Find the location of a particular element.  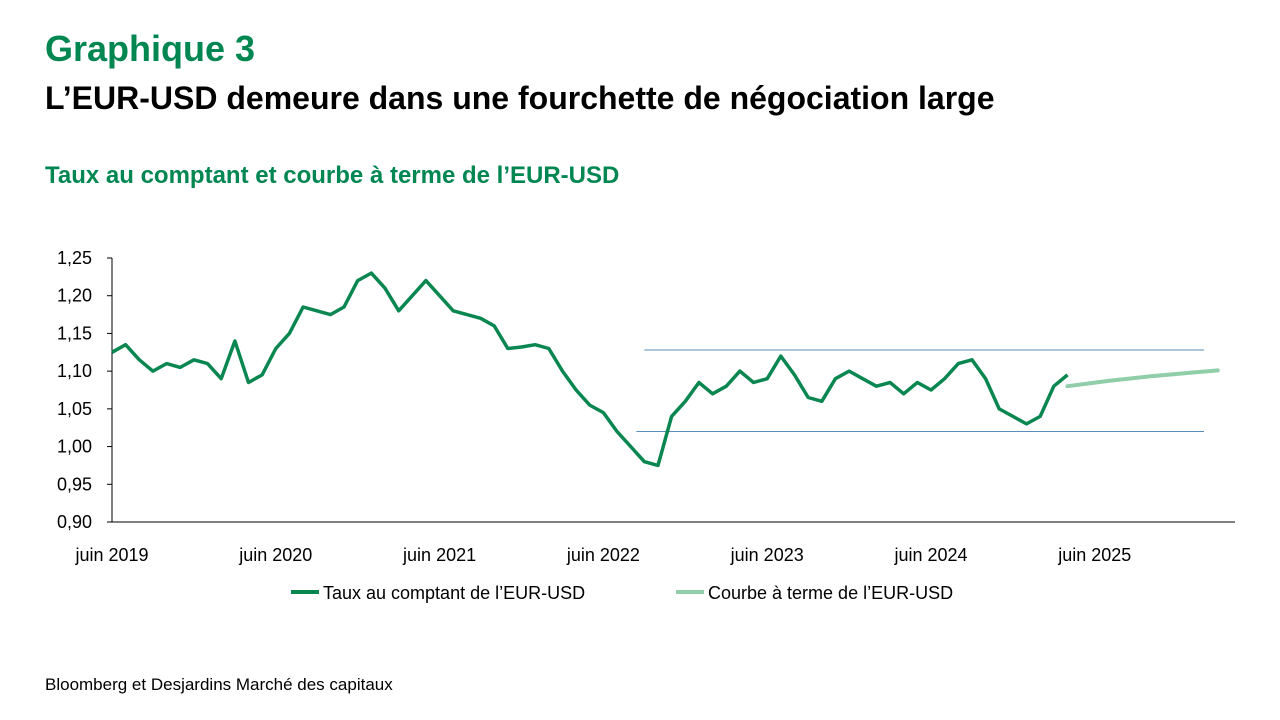

x-tick-label: juin 2024 is located at coordinates (930, 555).